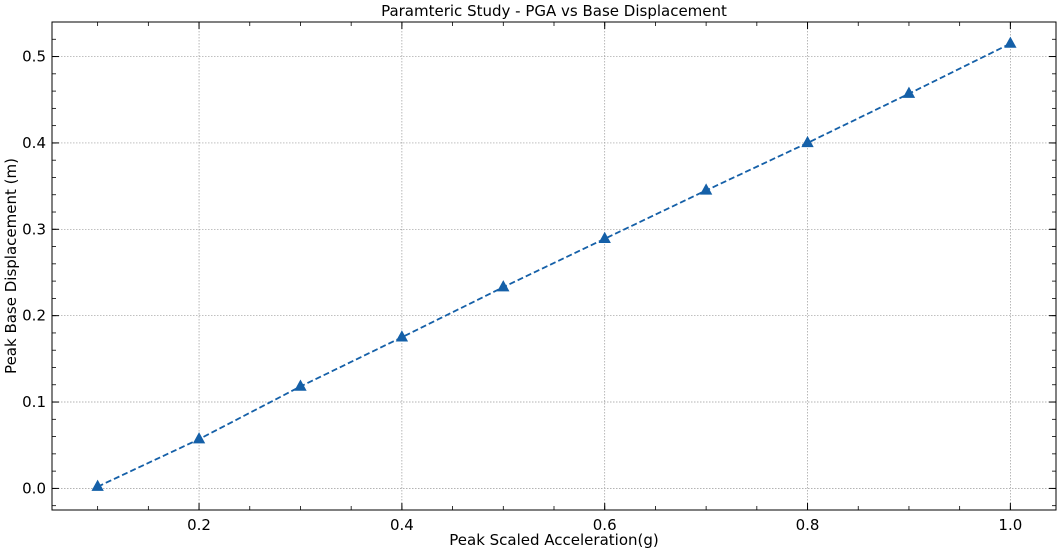 The height and width of the screenshot is (551, 1059). Describe the element at coordinates (1010, 525) in the screenshot. I see `x-tick-label: 1.0` at that location.